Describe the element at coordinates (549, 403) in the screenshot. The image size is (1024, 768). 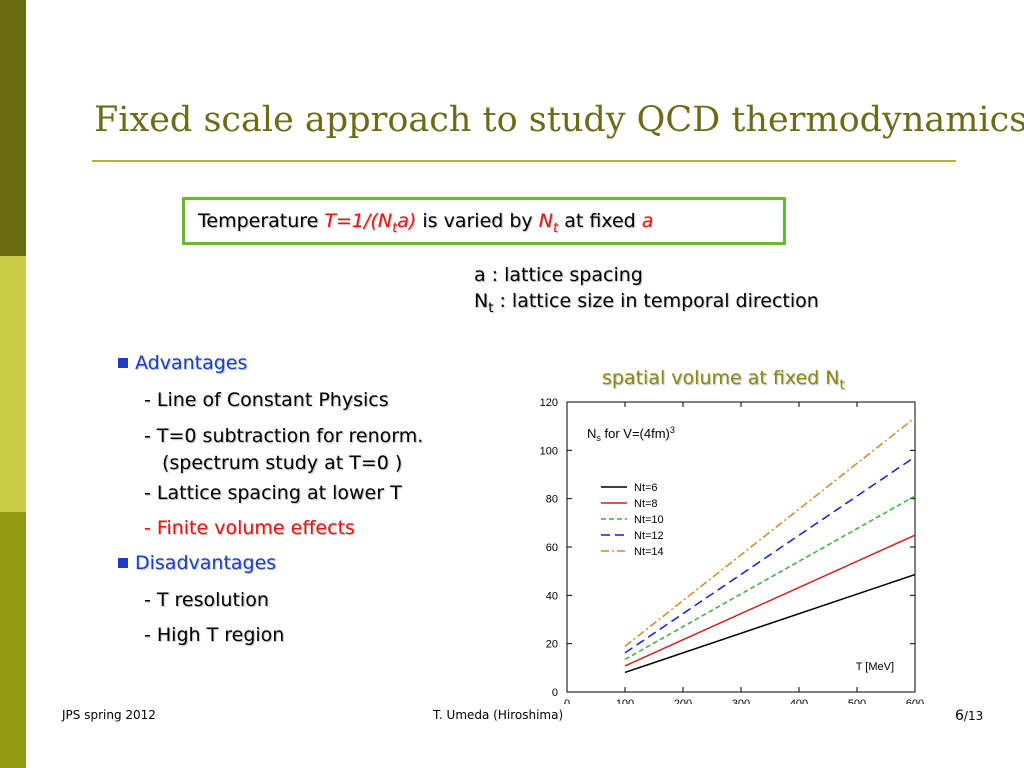
I see `y-tick-label: 120` at that location.